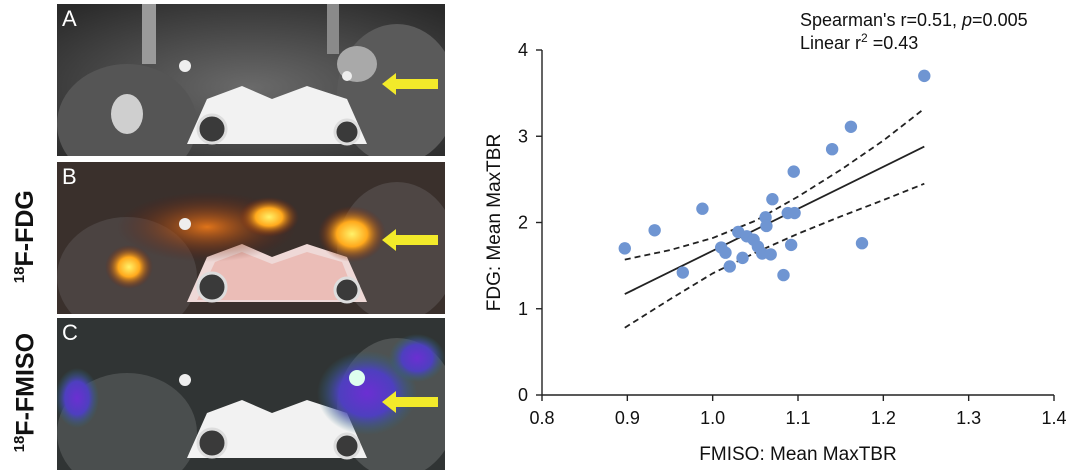  I want to click on confidence-bands, so click(774, 218).